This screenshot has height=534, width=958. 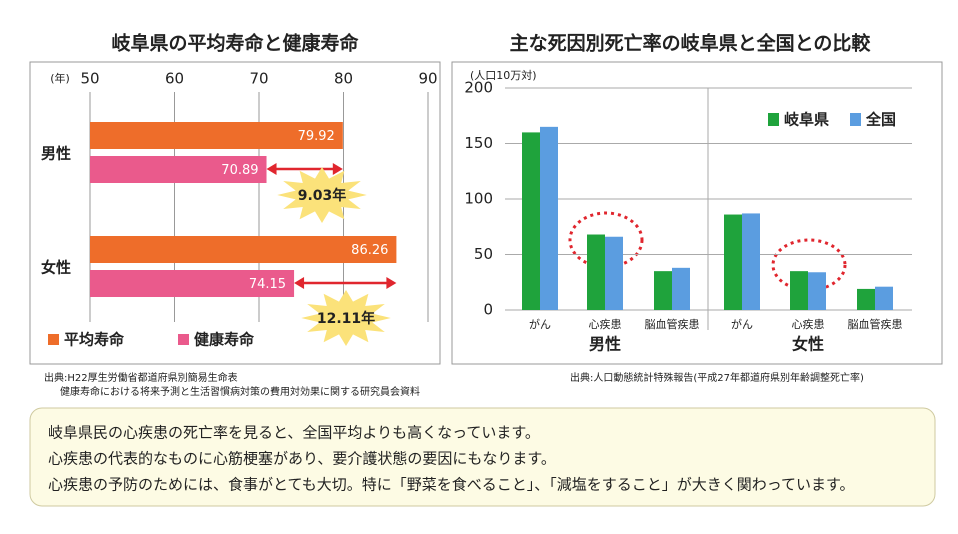 What do you see at coordinates (483, 254) in the screenshot?
I see `y-tick-label: 50` at bounding box center [483, 254].